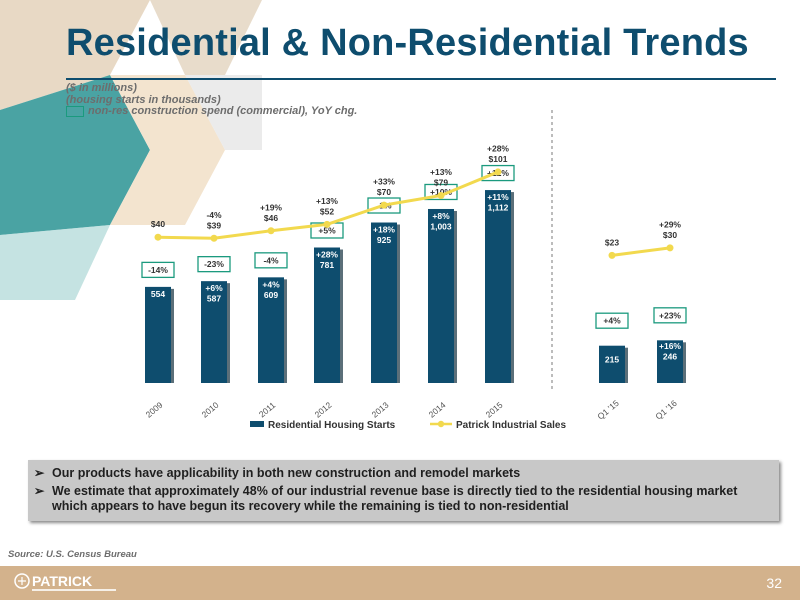 The image size is (800, 600). What do you see at coordinates (210, 410) in the screenshot?
I see `x-tick-label: 2010` at bounding box center [210, 410].